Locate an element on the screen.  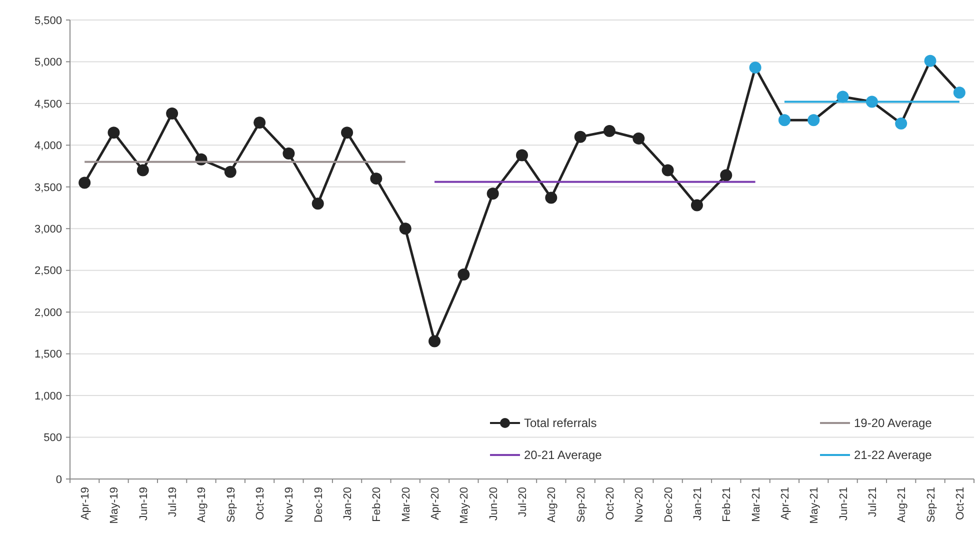
x-tick-label: Mar-21 is located at coordinates (756, 504).